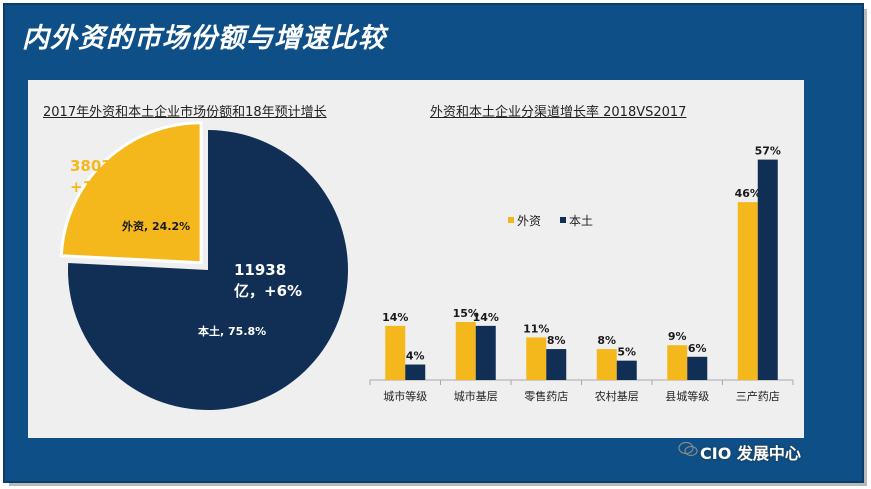 This screenshot has width=871, height=489. What do you see at coordinates (131, 193) in the screenshot?
I see `pie-slice-foreign` at bounding box center [131, 193].